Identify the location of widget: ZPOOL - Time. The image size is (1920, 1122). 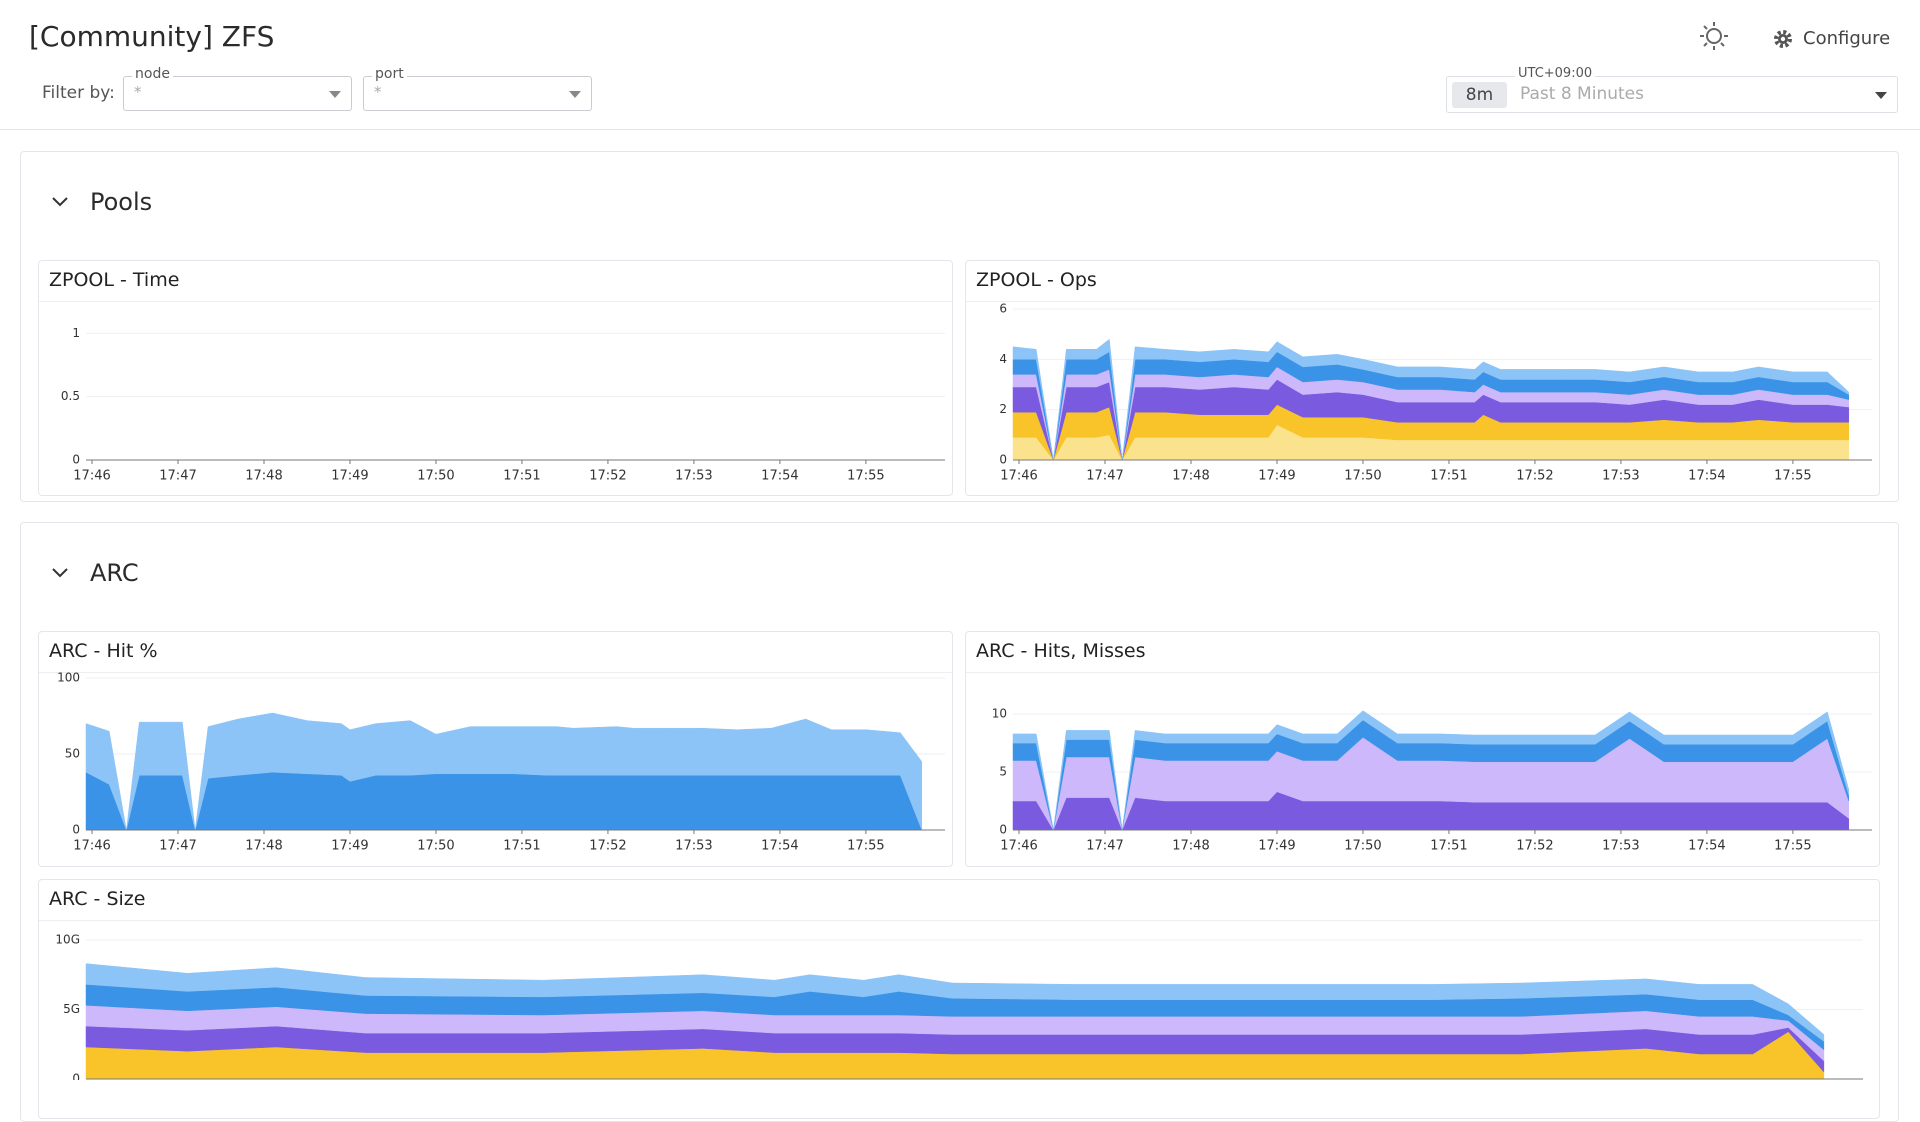
(495, 378).